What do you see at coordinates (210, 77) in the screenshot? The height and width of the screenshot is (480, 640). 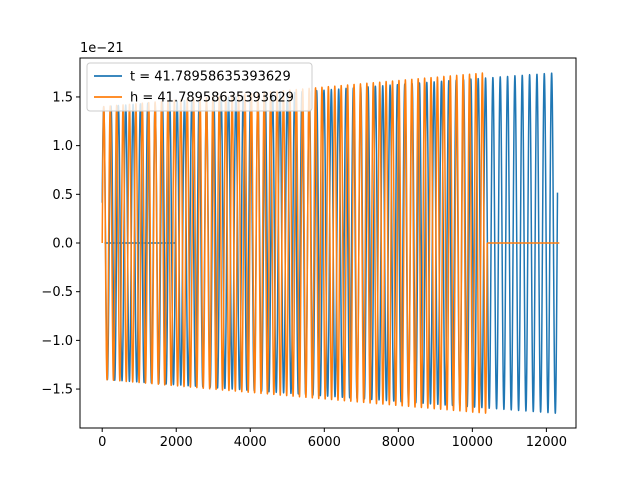 I see `legend-label-t: t = 41.78958635393629` at bounding box center [210, 77].